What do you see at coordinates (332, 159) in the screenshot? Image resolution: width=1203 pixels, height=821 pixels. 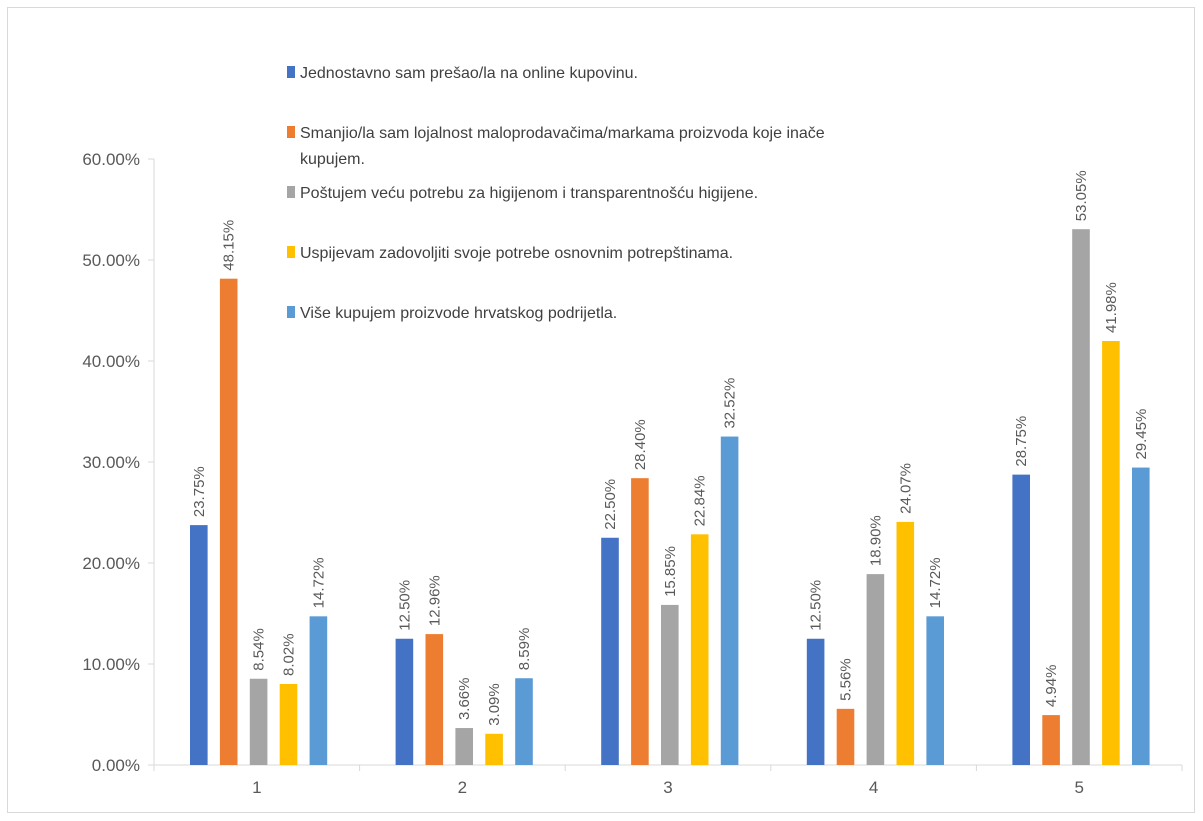 I see `legend-label: kupujem.` at bounding box center [332, 159].